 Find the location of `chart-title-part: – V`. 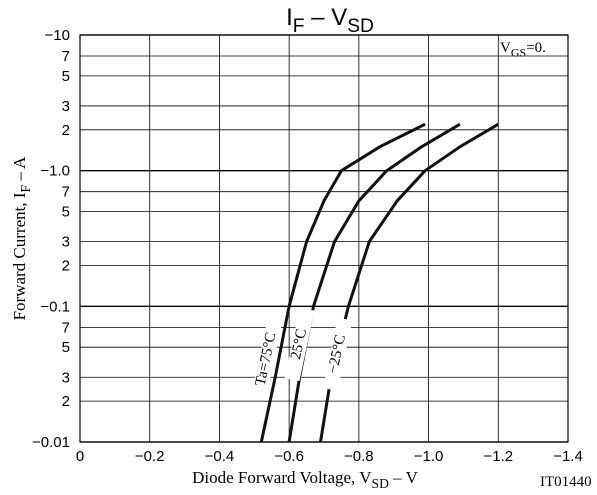

chart-title-part: – V is located at coordinates (326, 17).